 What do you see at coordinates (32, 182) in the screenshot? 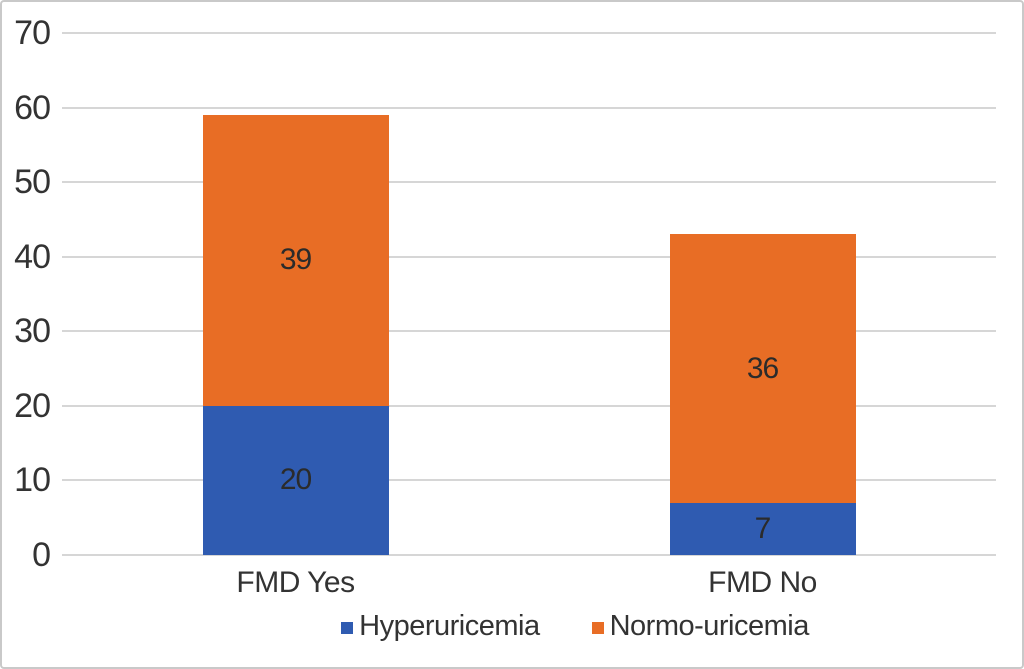
I see `y-tick-label: 50` at bounding box center [32, 182].